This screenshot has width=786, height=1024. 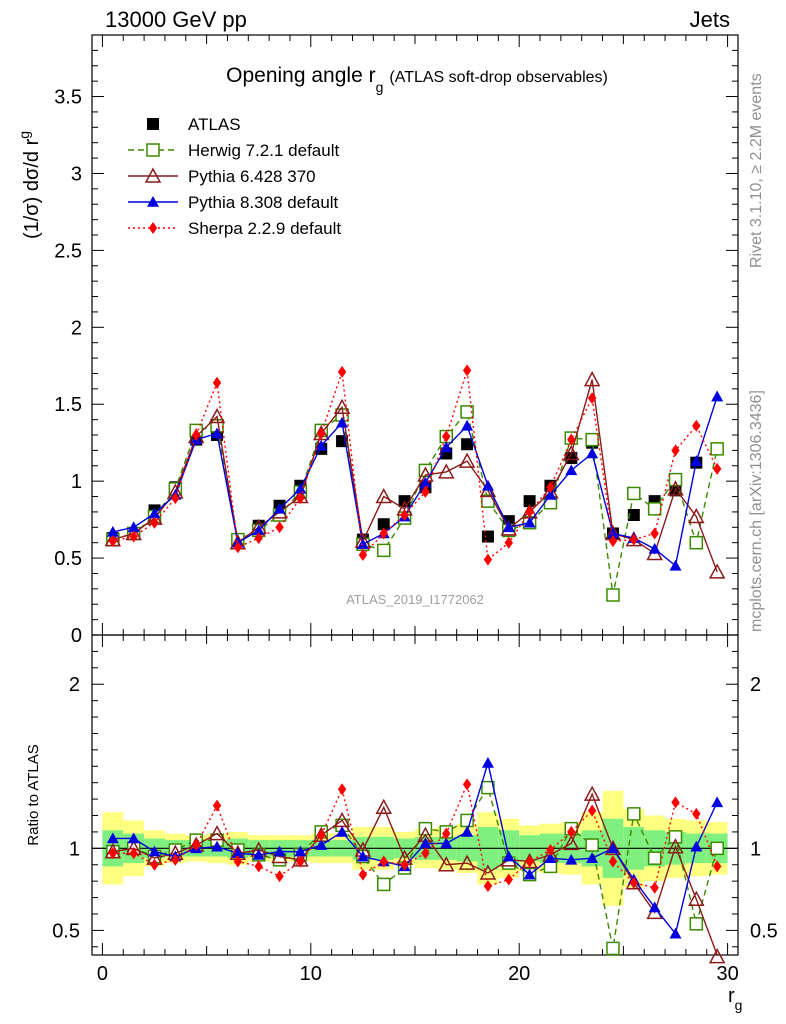 What do you see at coordinates (755, 849) in the screenshot?
I see `ratio-y-tick-label-right: 1` at bounding box center [755, 849].